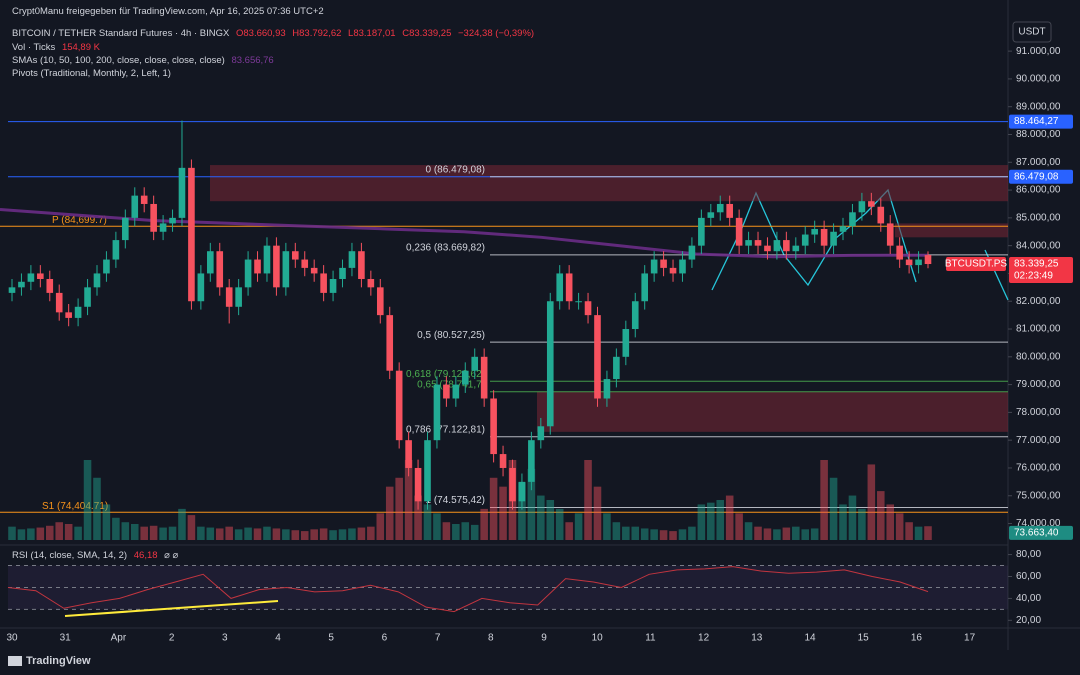  I want to click on rsi-tick-label: 20,00, so click(1028, 620).